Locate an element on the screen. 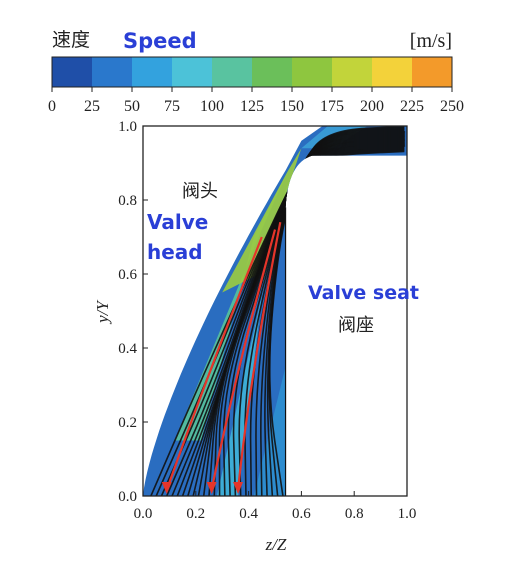  colorbar is located at coordinates (252, 72).